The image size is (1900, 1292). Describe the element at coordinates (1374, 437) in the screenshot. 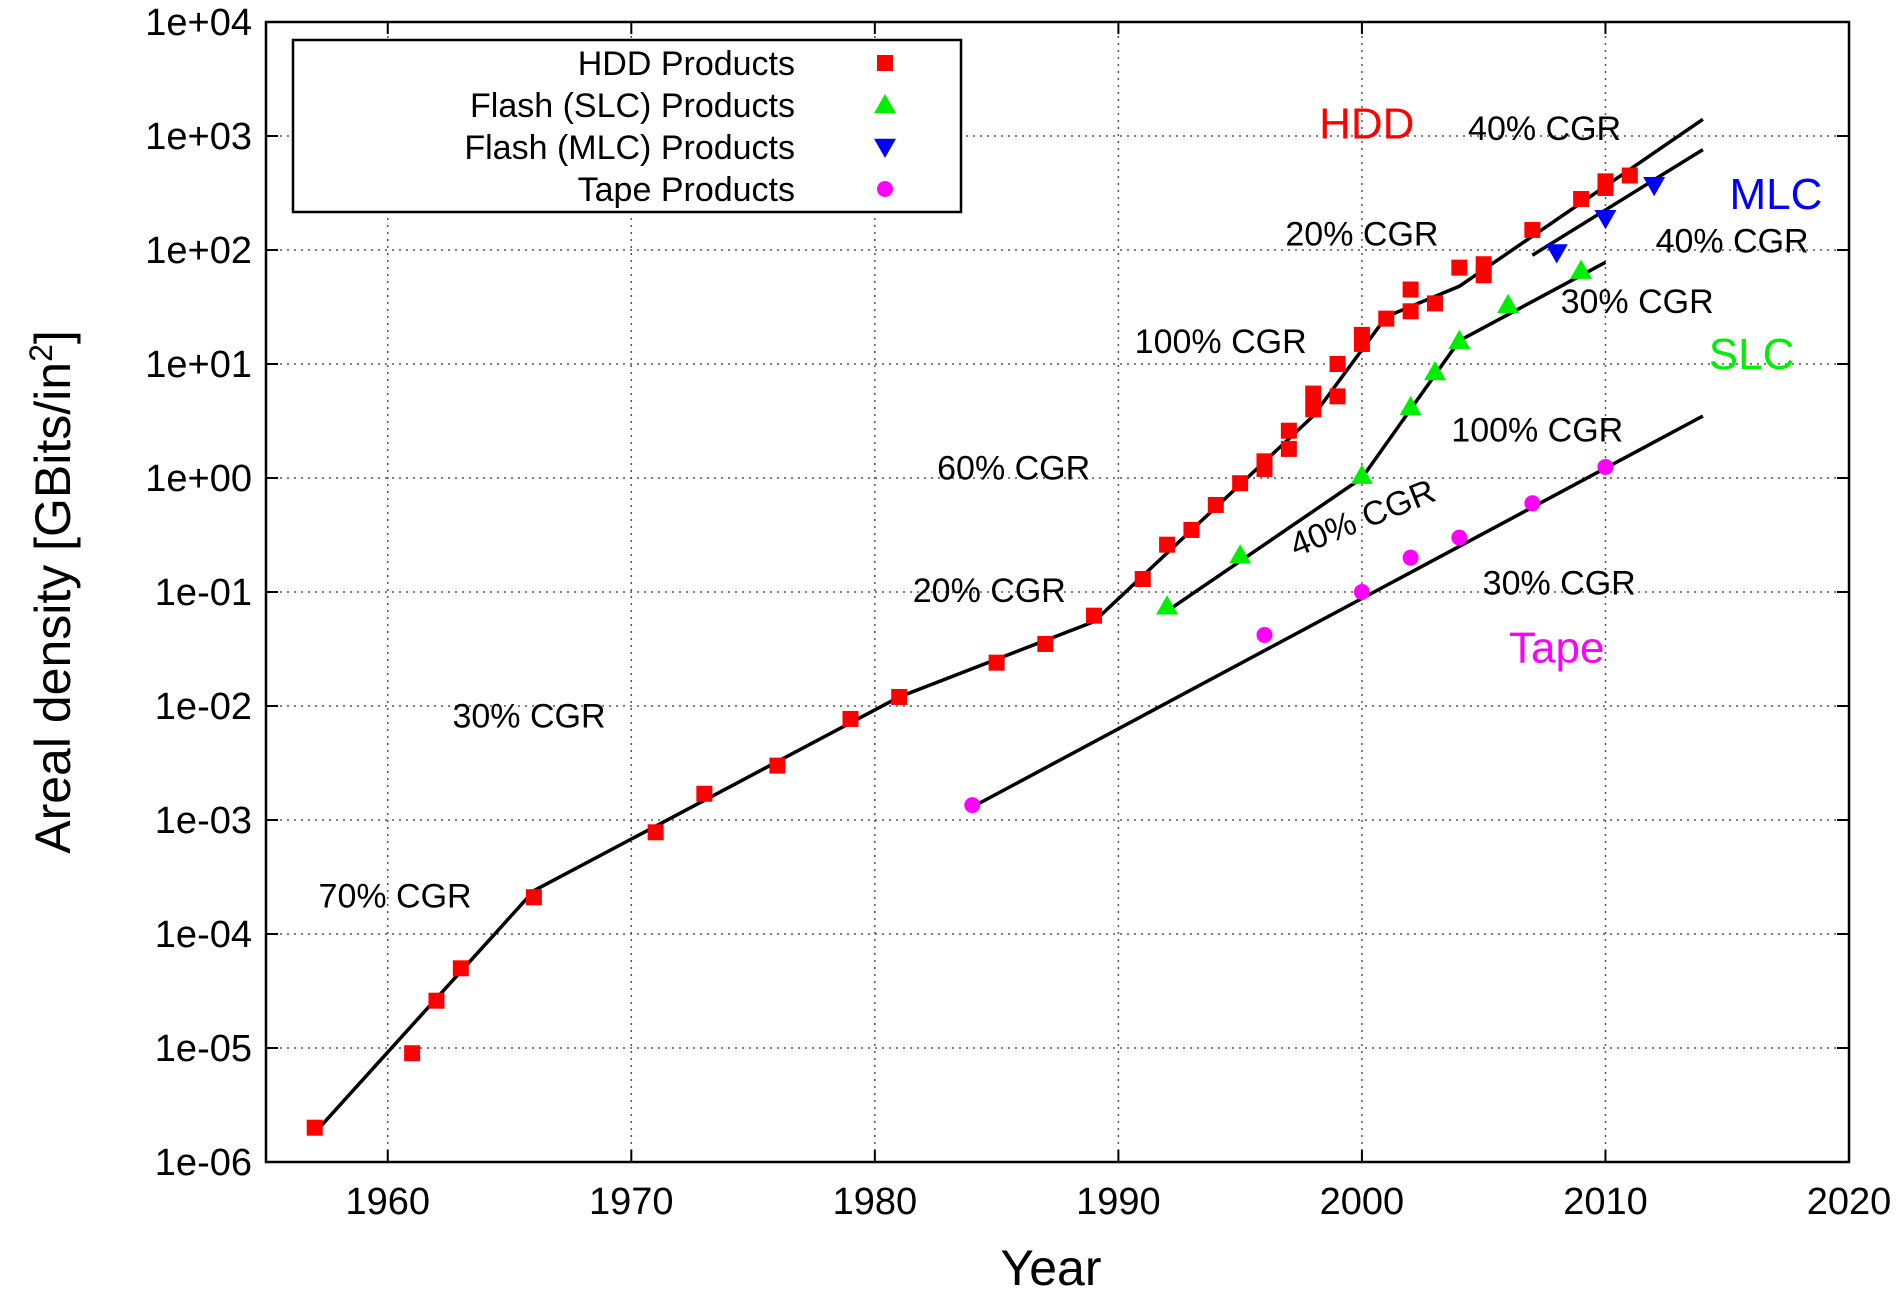

I see `series-flash-slc-products` at that location.